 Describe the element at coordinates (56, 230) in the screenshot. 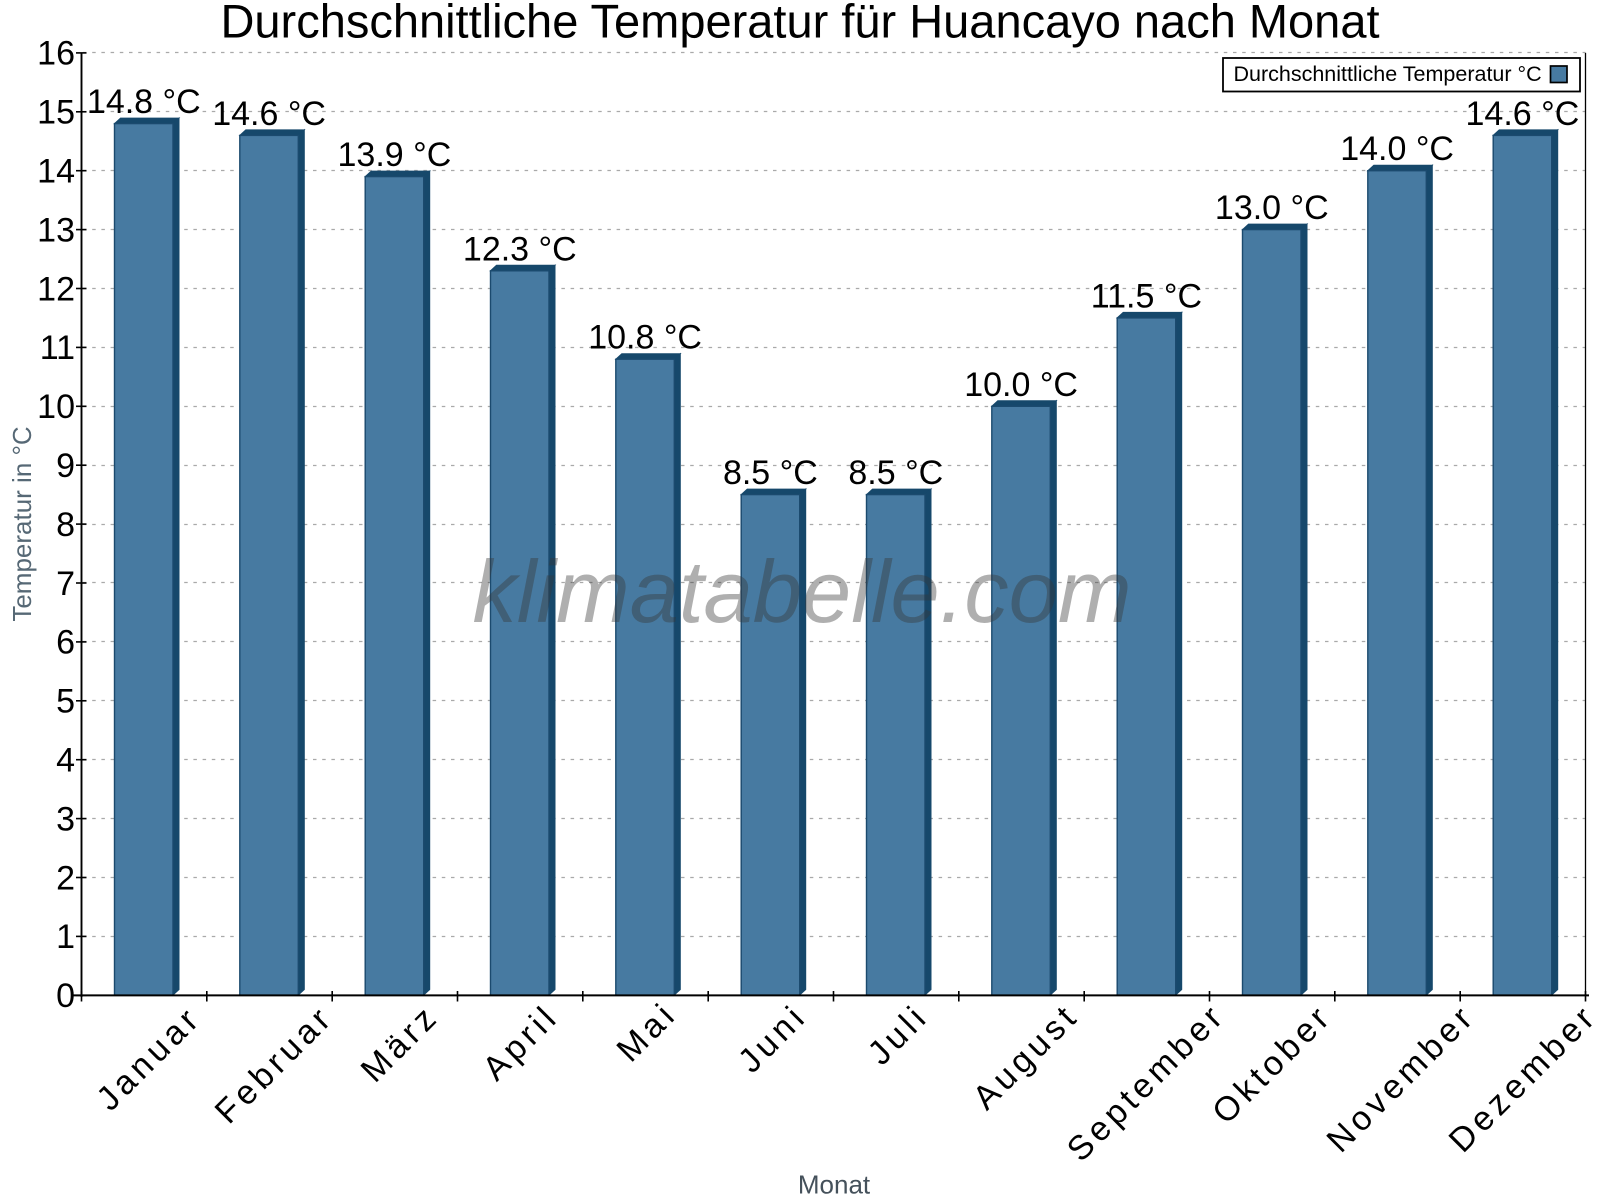

I see `svg-text: 13` at that location.